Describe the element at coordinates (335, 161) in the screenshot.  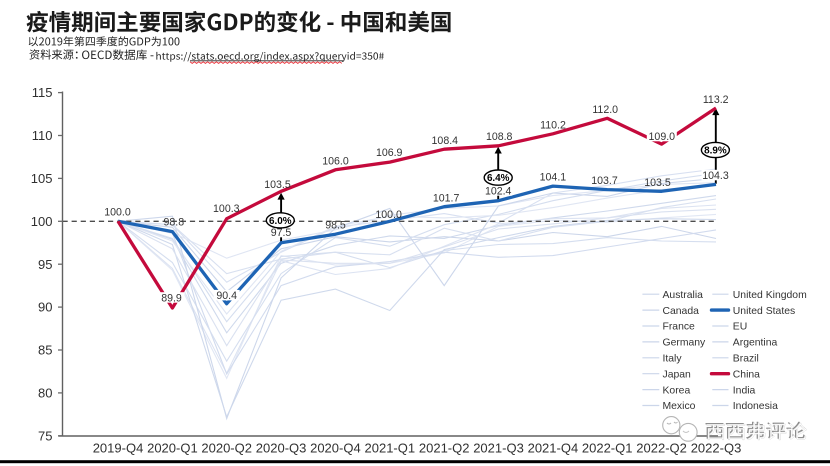
I see `svg-text: 106.0` at that location.